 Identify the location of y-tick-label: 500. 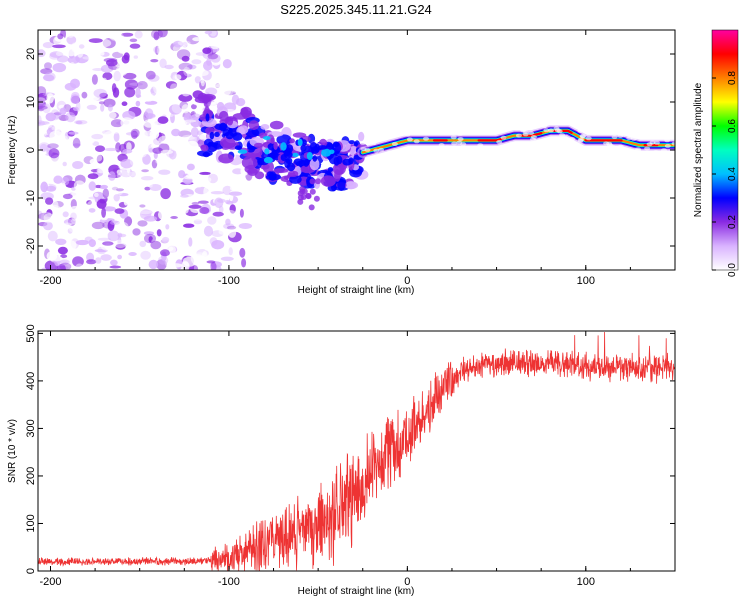
(31, 333).